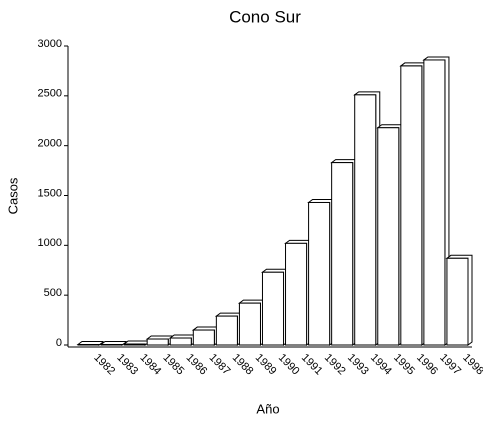  I want to click on x-tick-label: 1995, so click(404, 365).